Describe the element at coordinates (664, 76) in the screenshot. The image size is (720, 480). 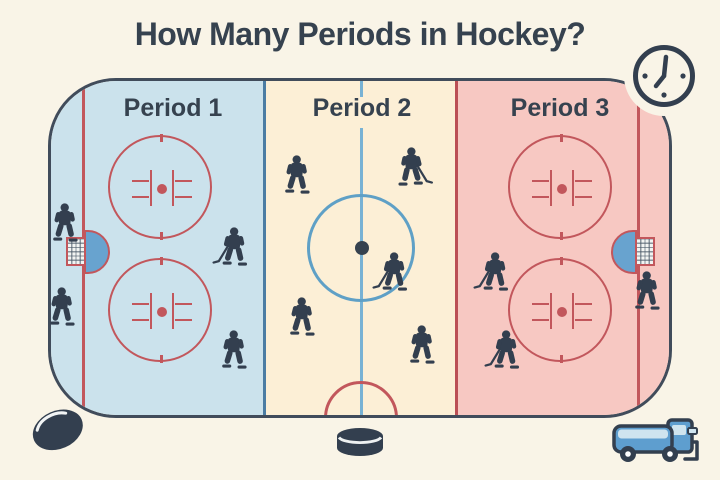
I see `clock-icon` at that location.